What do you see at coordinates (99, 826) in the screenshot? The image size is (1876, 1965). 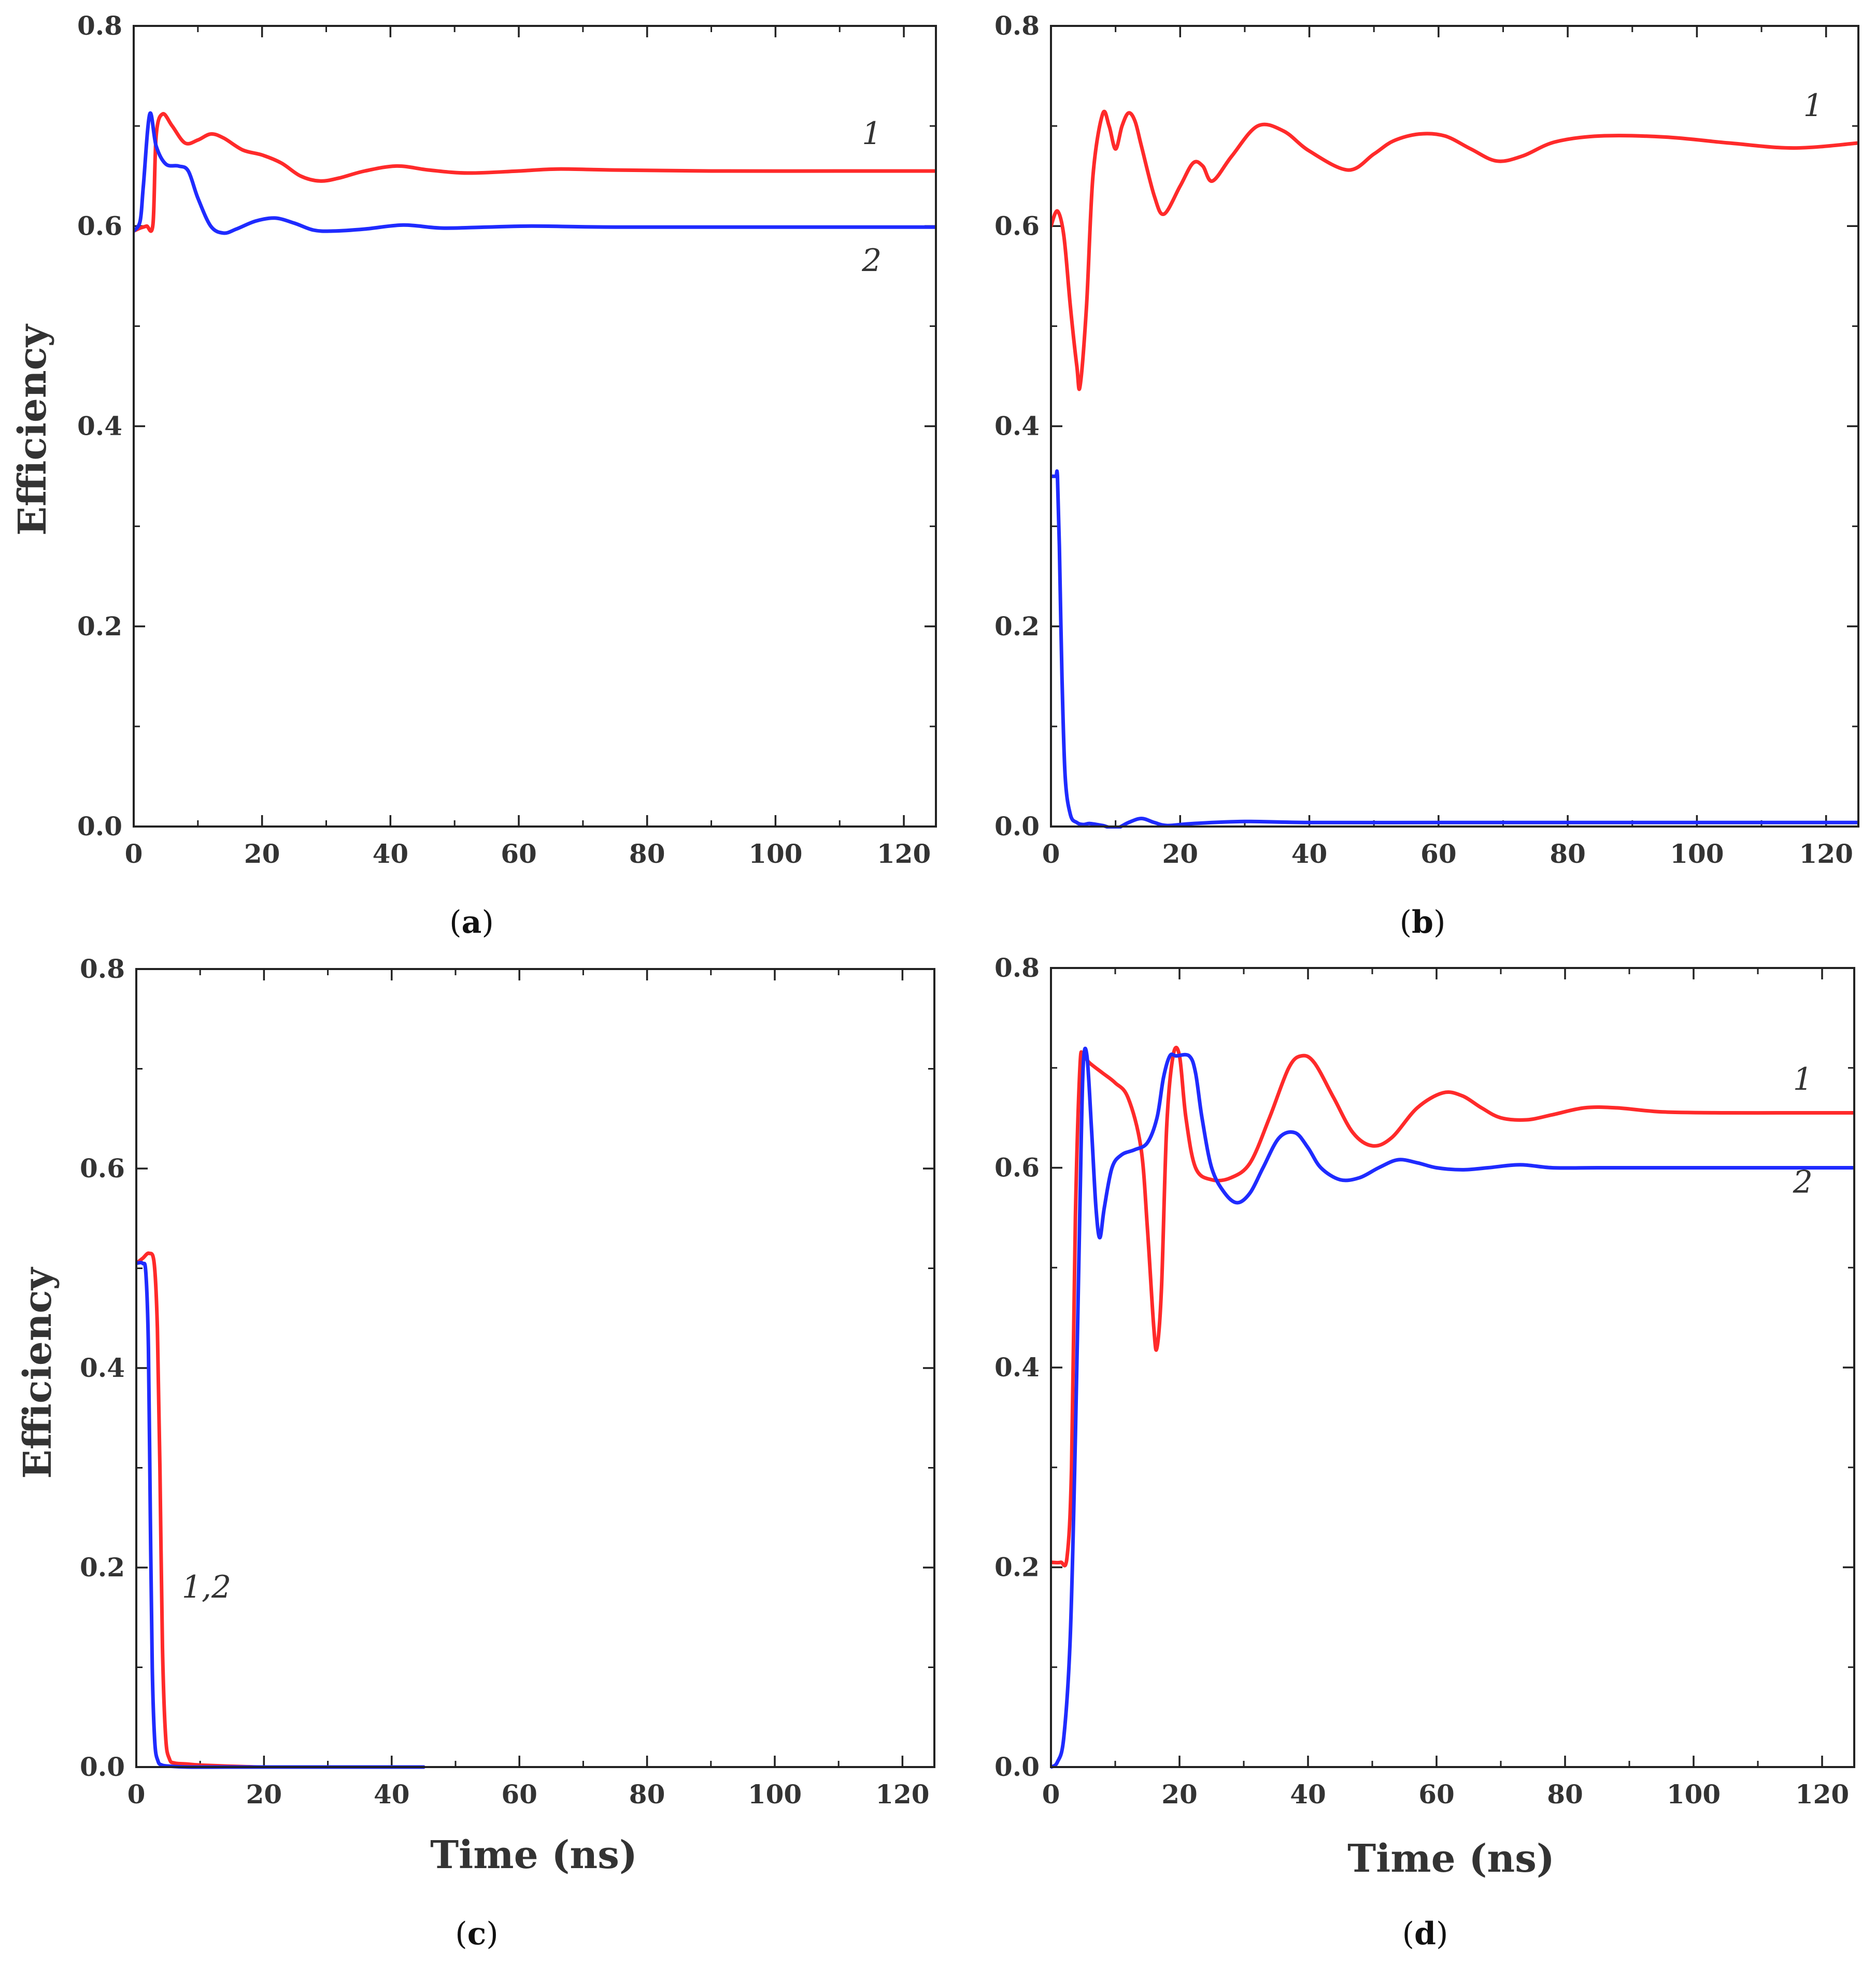 I see `panel-a-y-tick-label: 0.0` at bounding box center [99, 826].